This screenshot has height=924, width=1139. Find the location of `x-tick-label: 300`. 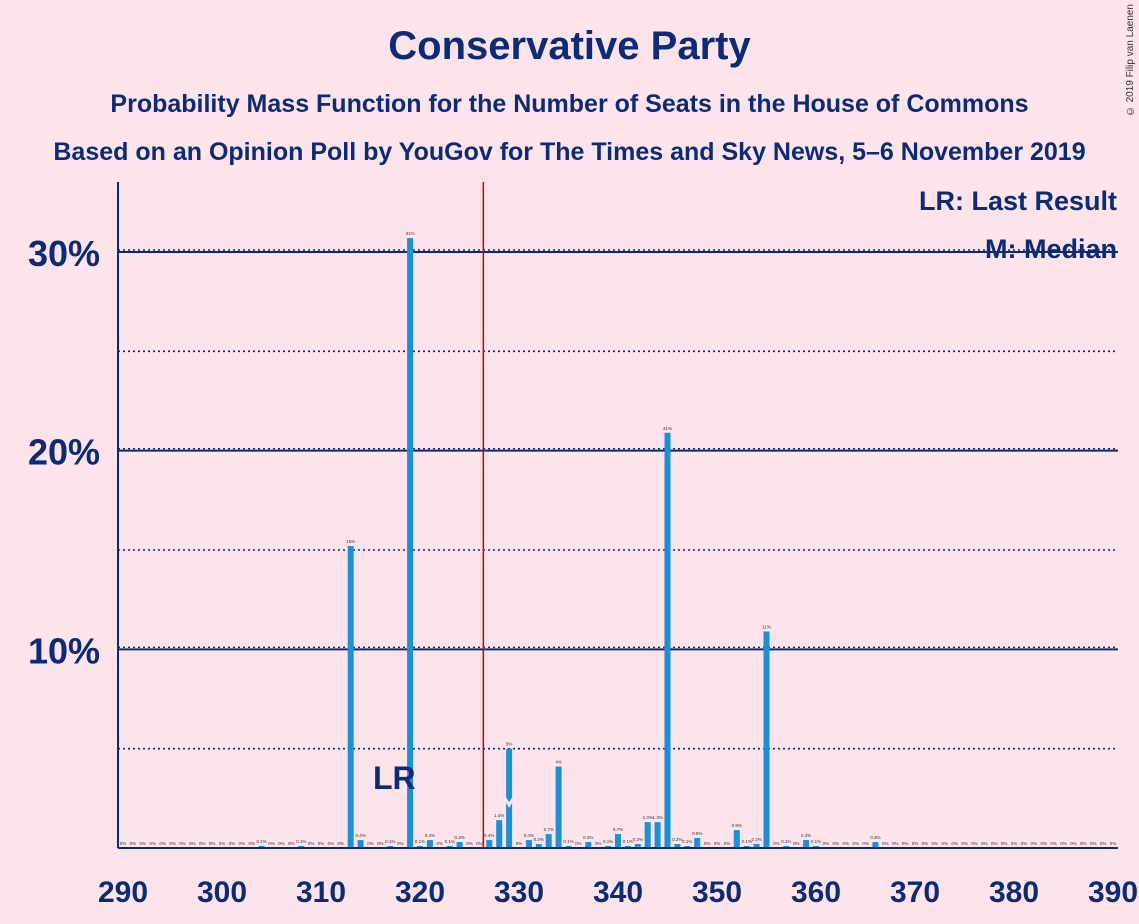

x-tick-label: 300 is located at coordinates (222, 892).